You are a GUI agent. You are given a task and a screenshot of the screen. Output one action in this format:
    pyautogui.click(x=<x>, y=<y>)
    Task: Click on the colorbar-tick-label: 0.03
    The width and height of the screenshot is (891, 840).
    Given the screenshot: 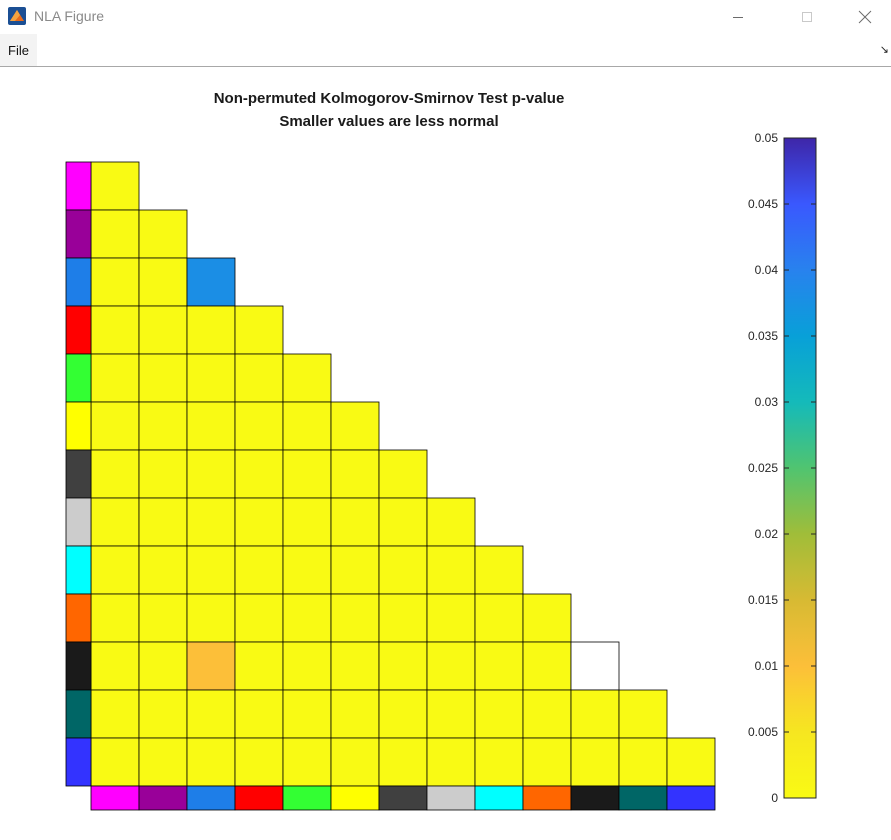 What is the action you would take?
    pyautogui.click(x=767, y=402)
    